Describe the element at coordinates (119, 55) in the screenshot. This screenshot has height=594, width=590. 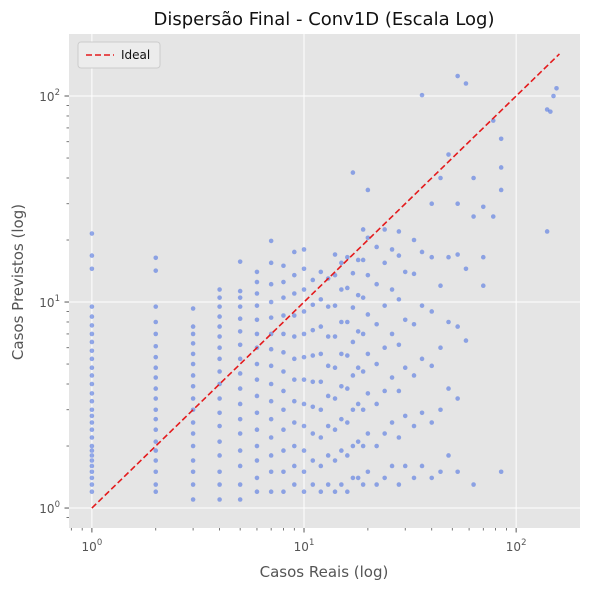
I see `legend-box` at that location.